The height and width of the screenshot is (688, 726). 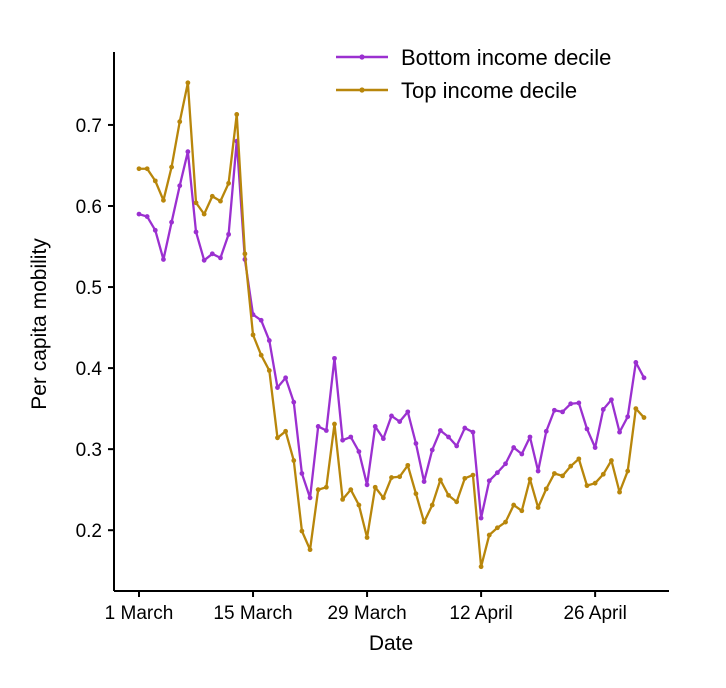 What do you see at coordinates (139, 613) in the screenshot?
I see `x-tick-label: 1 March` at bounding box center [139, 613].